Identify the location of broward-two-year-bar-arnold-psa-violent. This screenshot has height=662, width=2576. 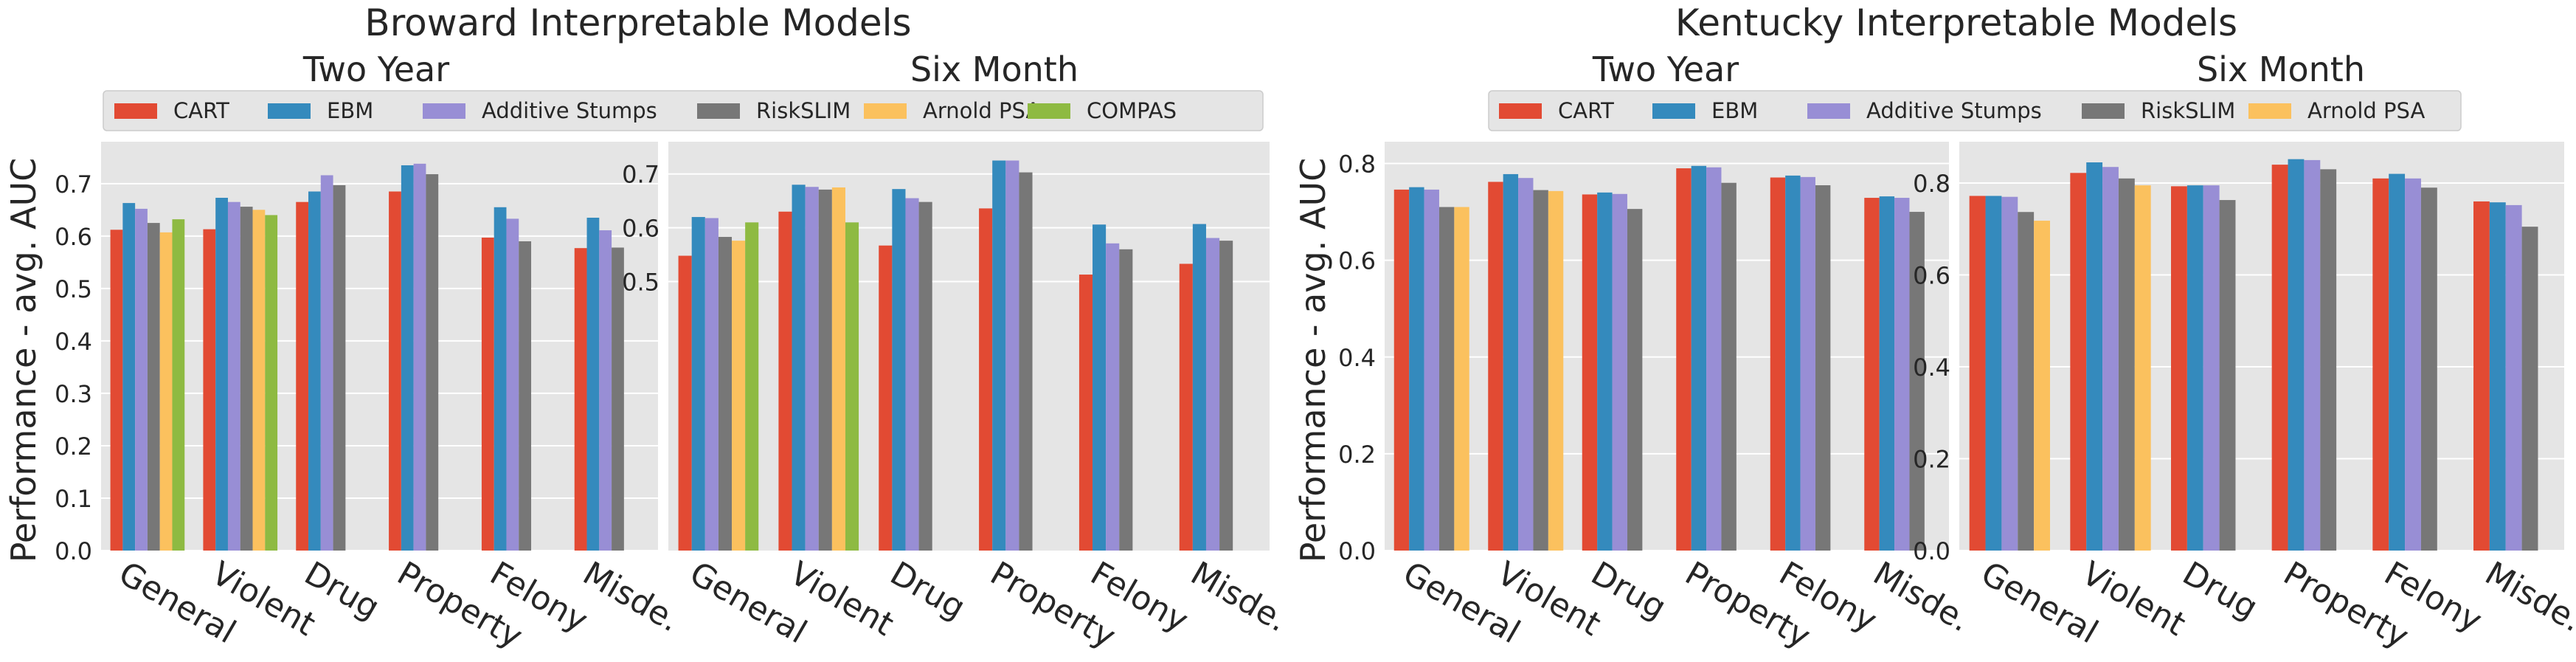
(259, 380).